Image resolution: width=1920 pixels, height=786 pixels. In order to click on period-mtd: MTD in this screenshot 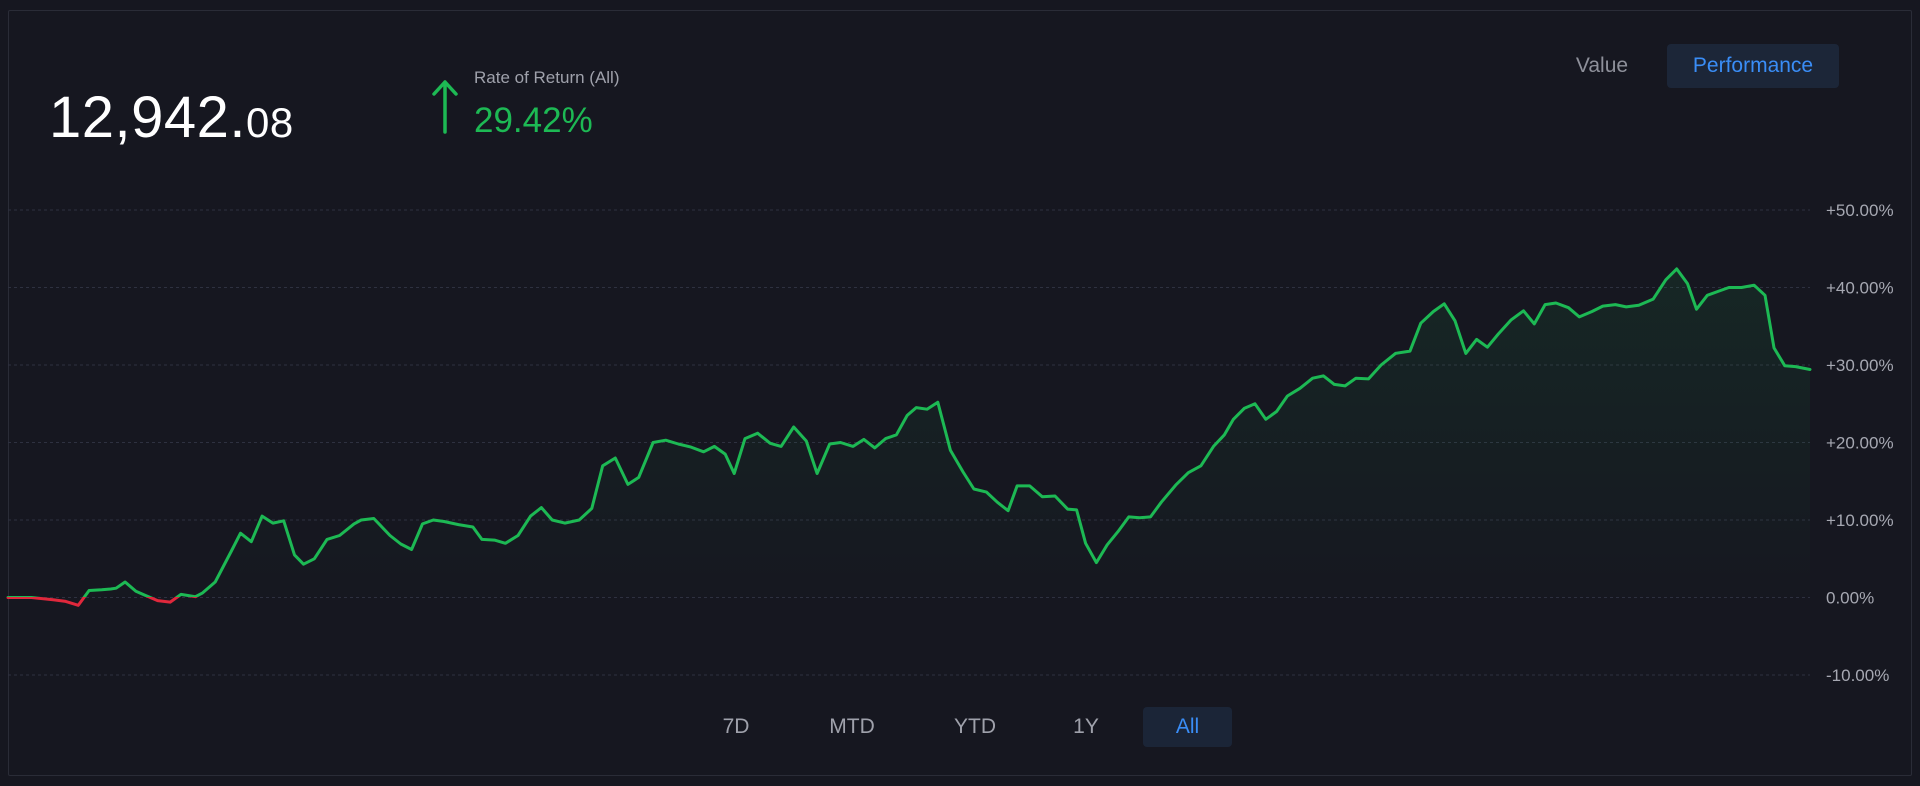, I will do `click(852, 726)`.